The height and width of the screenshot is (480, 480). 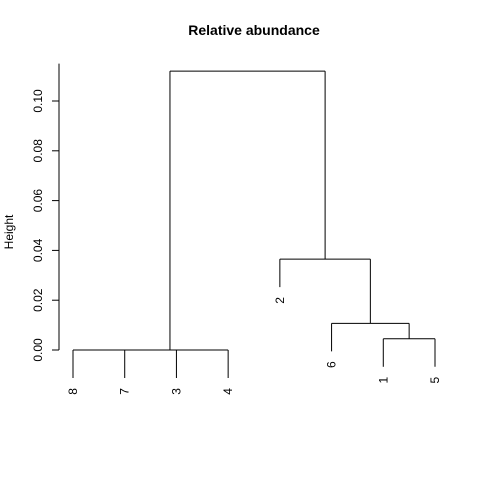 I want to click on y-tick-label: 0.08, so click(x=38, y=151).